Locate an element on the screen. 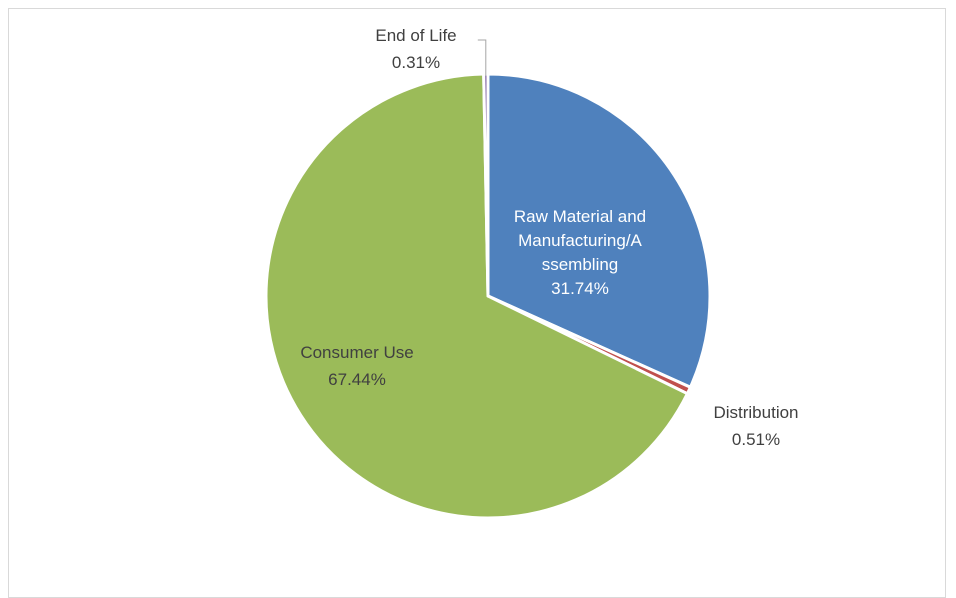  data-label-2-line-0: Consumer Use is located at coordinates (356, 352).